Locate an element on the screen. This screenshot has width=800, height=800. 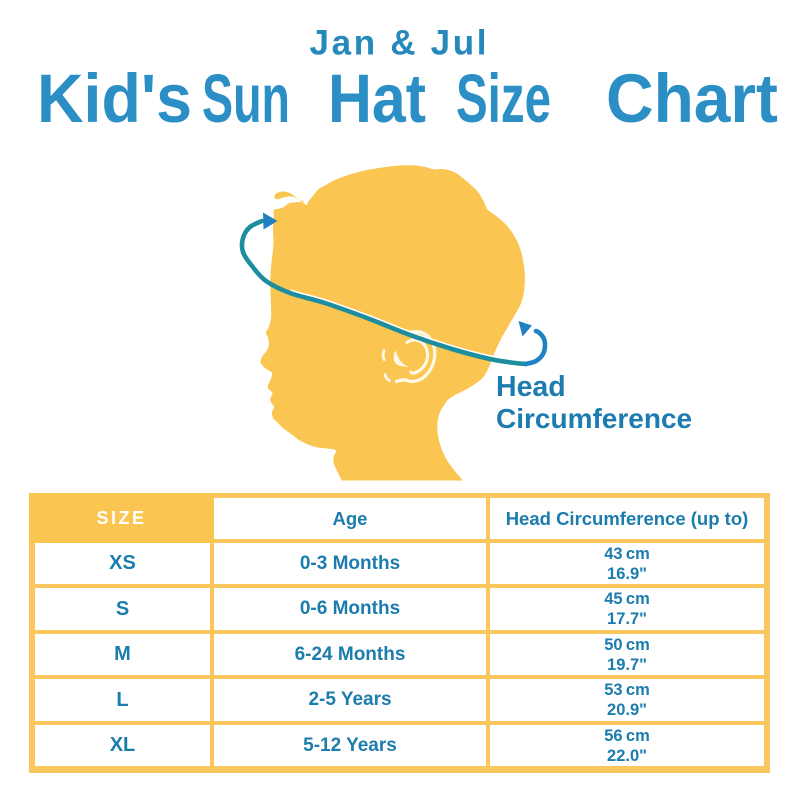
svg-text: Hat is located at coordinates (377, 98).